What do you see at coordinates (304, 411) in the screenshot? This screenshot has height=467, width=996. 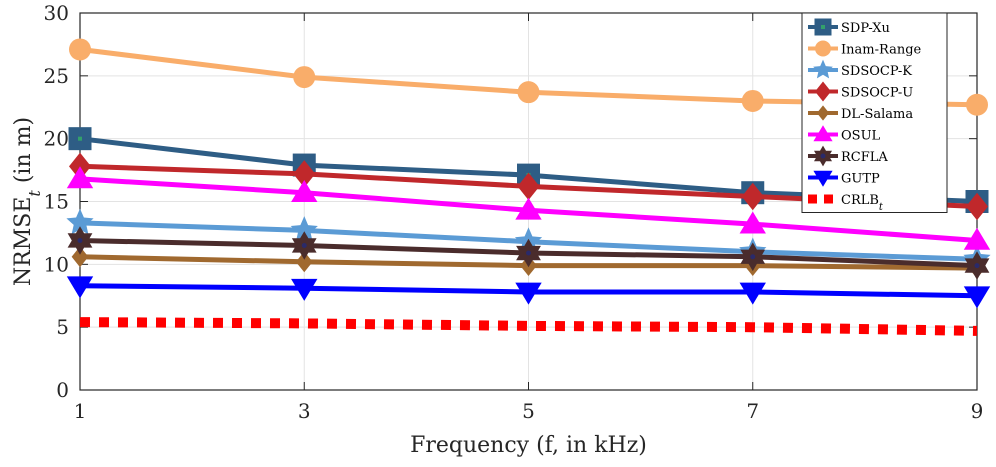 I see `x-tick-label: 3` at bounding box center [304, 411].